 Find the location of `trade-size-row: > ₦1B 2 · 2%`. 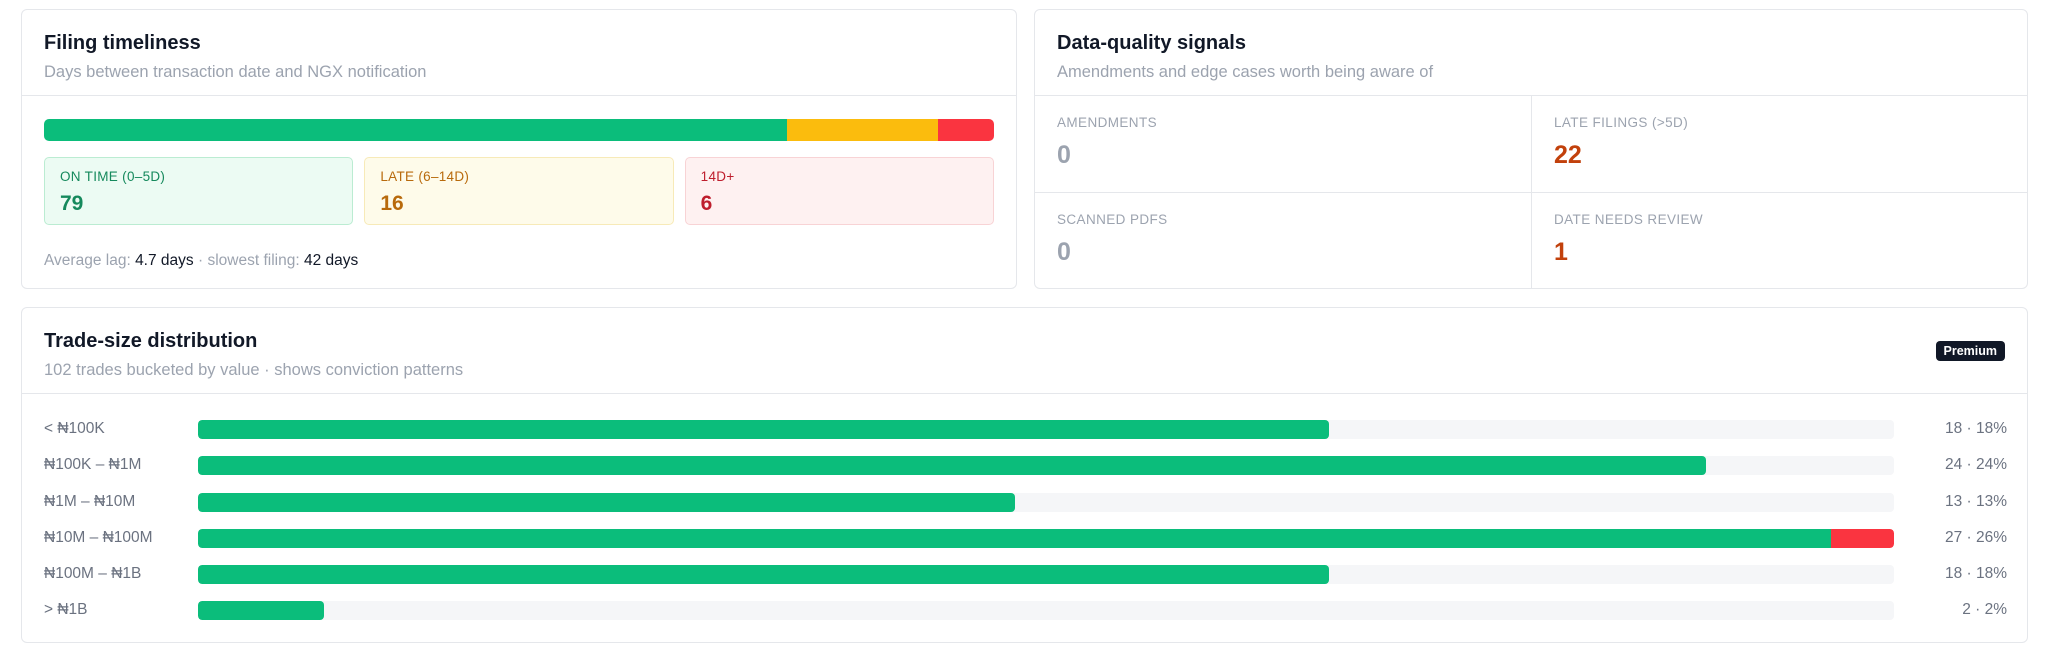

trade-size-row: > ₦1B 2 · 2% is located at coordinates (1025, 617).